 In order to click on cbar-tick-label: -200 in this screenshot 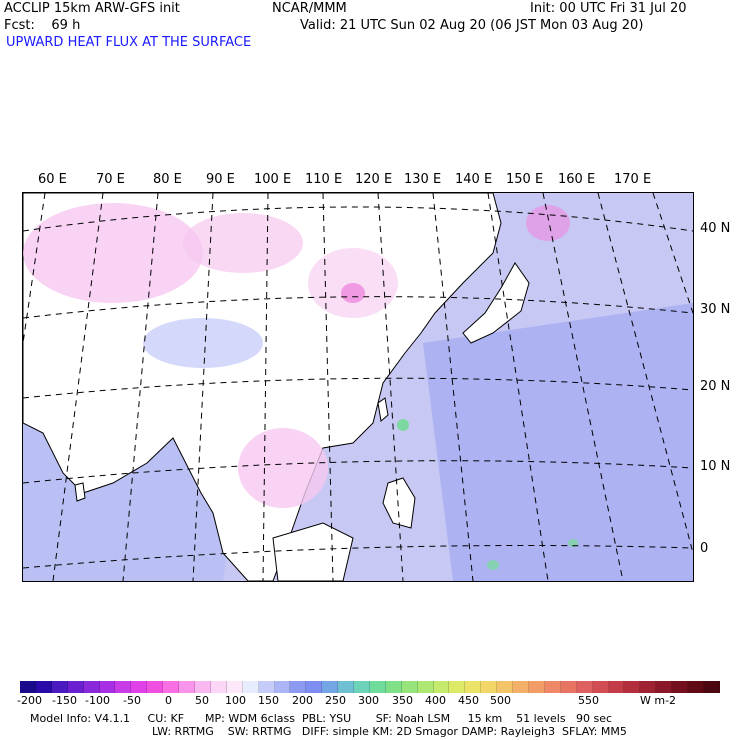, I will do `click(29, 700)`.